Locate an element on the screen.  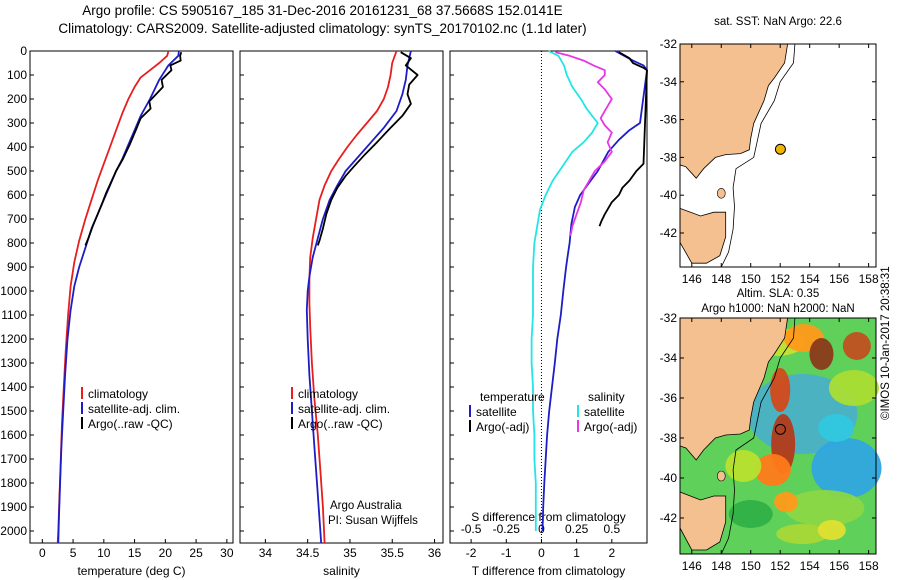
map-lat-label: -34 is located at coordinates (669, 358).